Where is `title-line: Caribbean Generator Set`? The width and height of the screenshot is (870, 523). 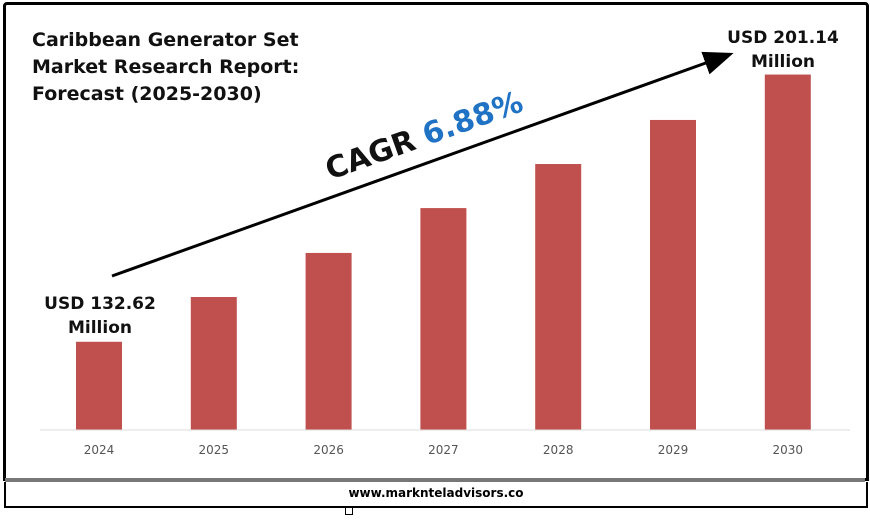 title-line: Caribbean Generator Set is located at coordinates (165, 40).